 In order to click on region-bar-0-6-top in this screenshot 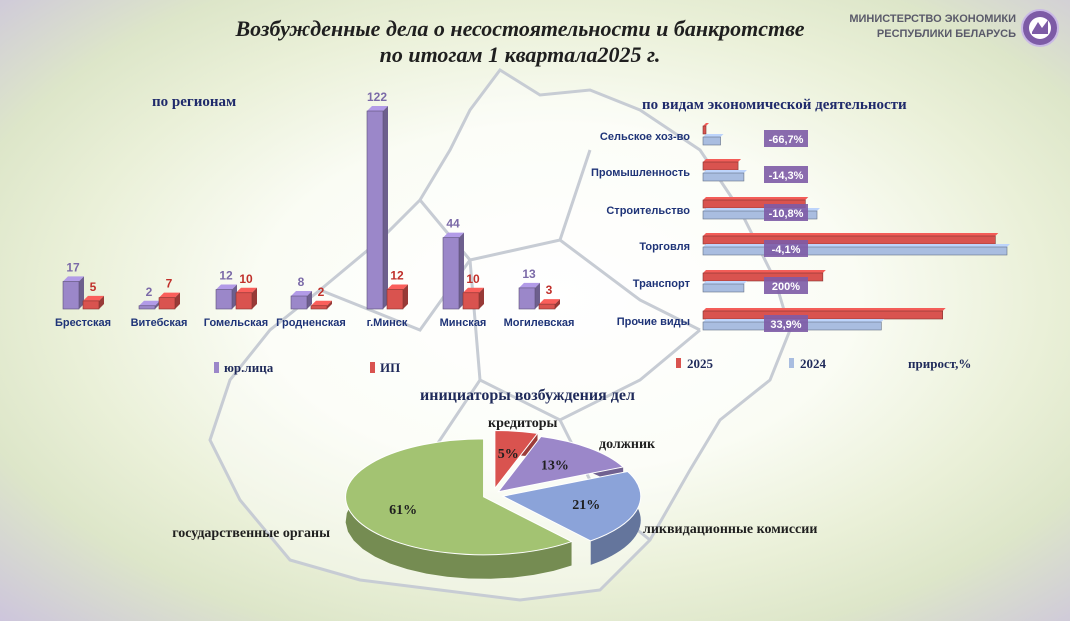, I will do `click(529, 285)`.